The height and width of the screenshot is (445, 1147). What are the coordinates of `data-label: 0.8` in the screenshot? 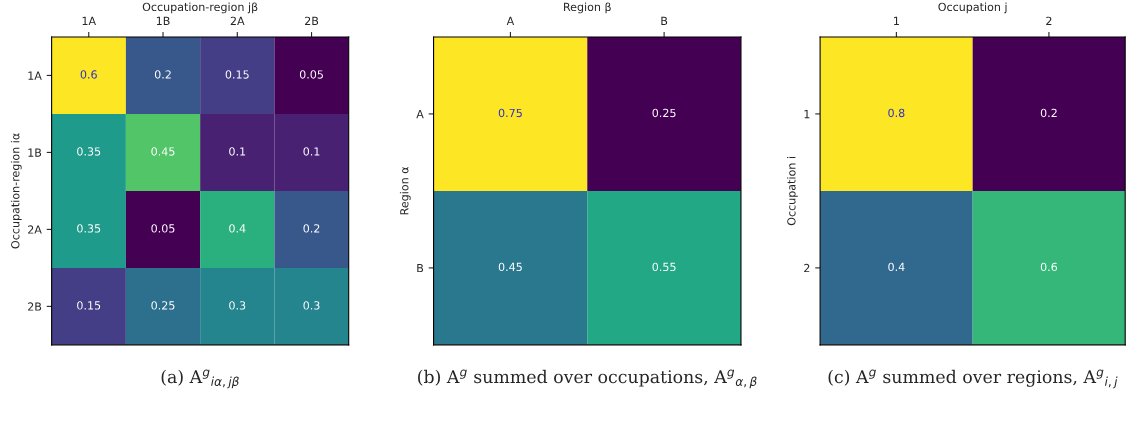 It's located at (896, 113).